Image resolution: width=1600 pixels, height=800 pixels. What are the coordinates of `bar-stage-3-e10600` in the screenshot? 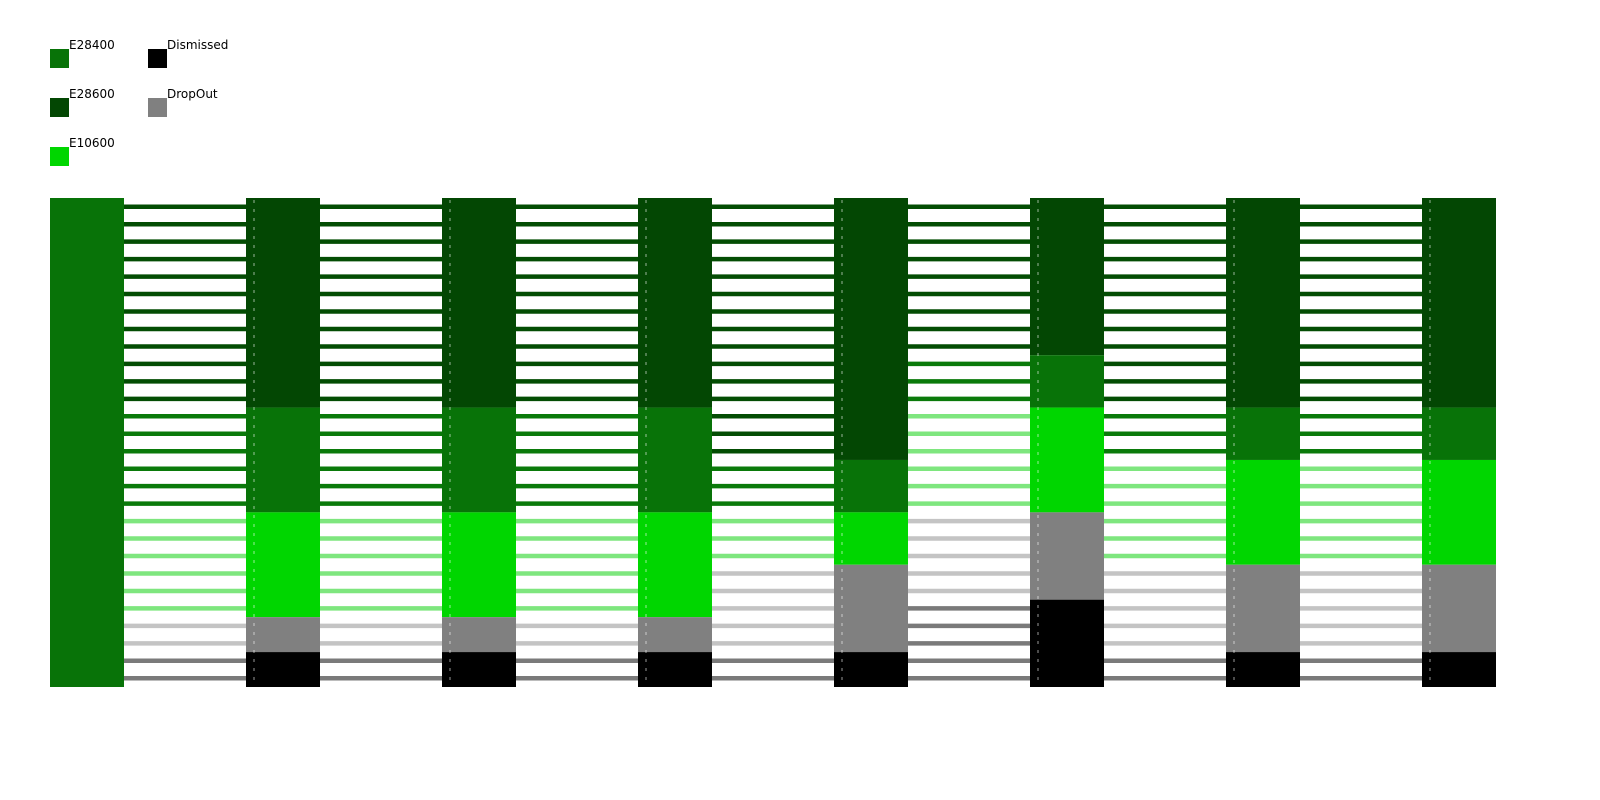 It's located at (479, 565).